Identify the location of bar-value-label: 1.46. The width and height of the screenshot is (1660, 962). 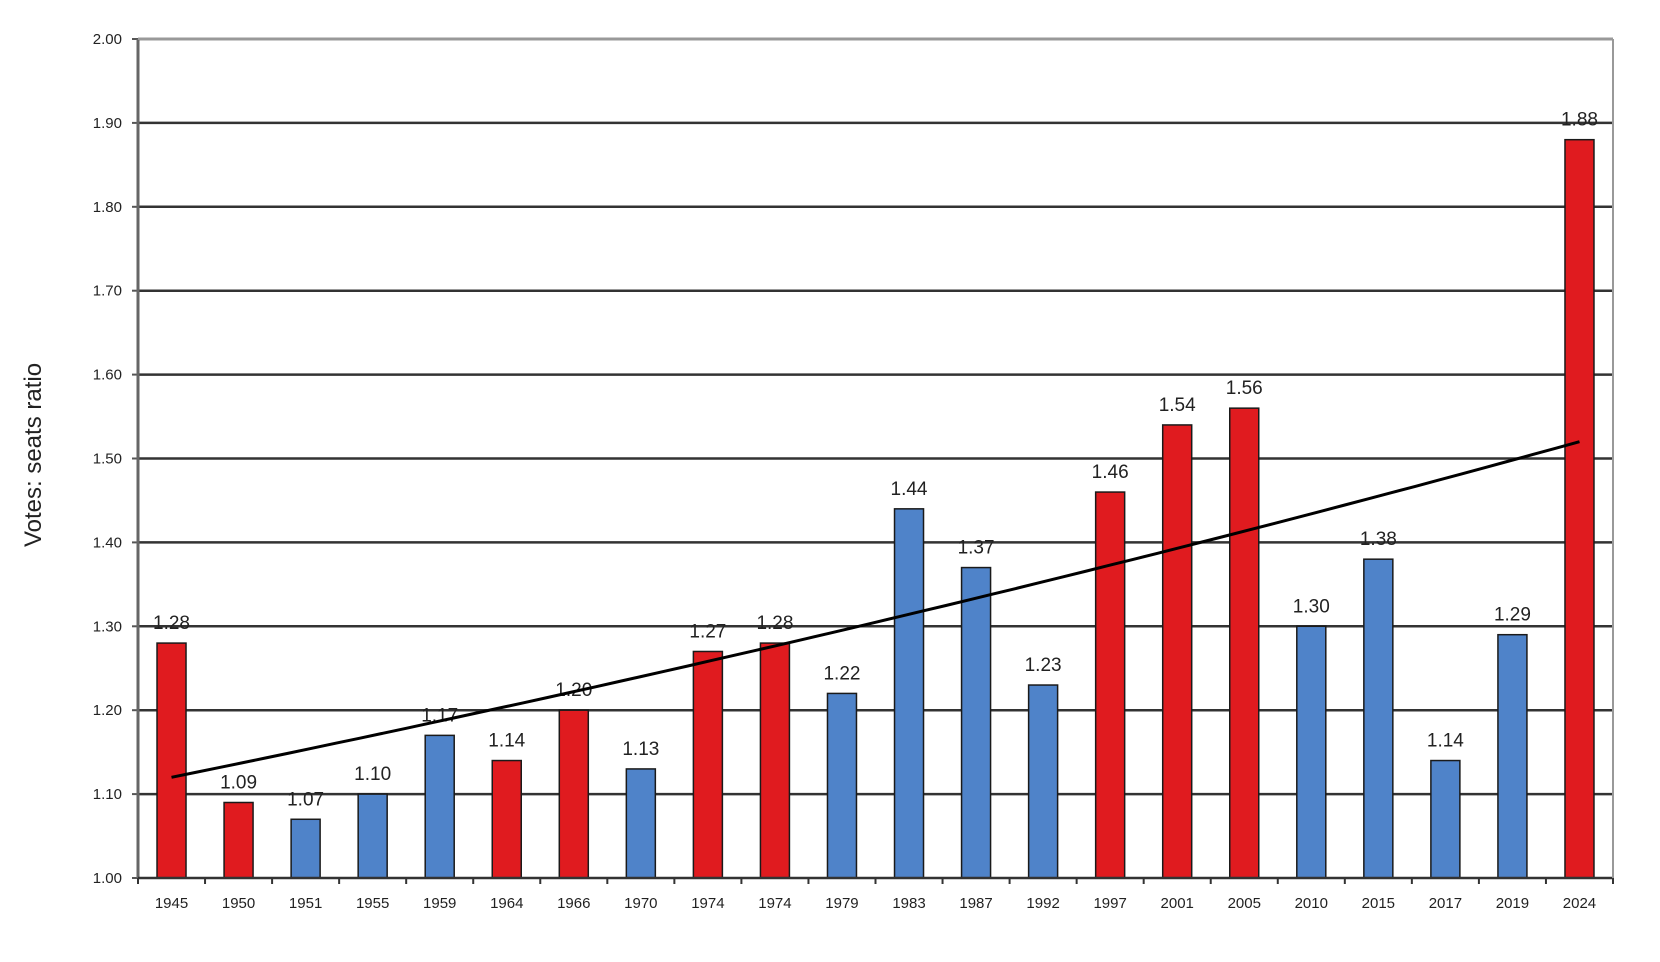
(1110, 472).